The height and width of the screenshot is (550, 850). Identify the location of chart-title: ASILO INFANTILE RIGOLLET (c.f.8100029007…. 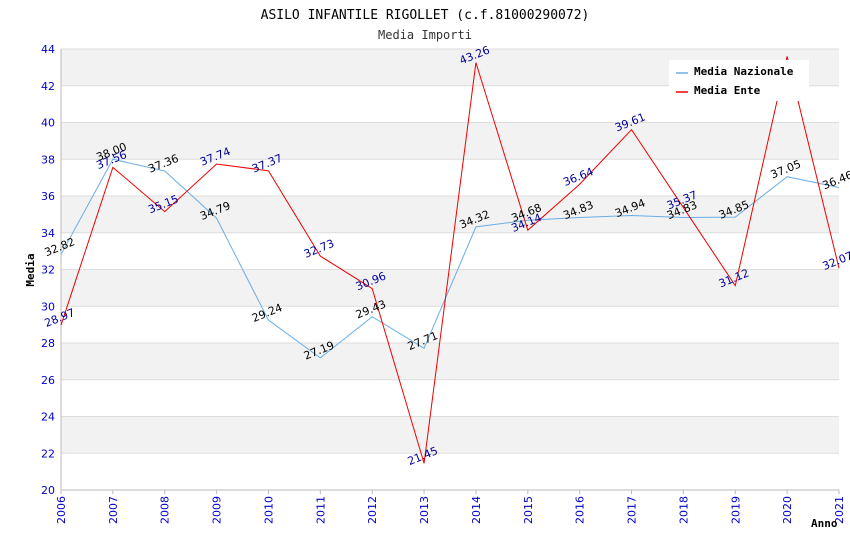
(425, 15).